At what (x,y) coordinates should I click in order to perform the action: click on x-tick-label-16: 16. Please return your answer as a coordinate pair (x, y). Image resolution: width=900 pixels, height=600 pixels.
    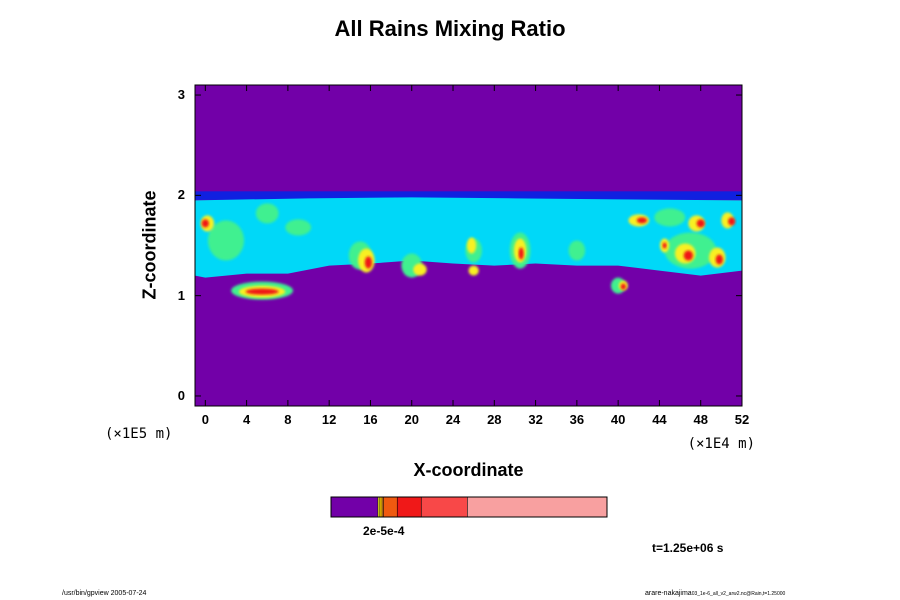
    Looking at the image, I should click on (370, 419).